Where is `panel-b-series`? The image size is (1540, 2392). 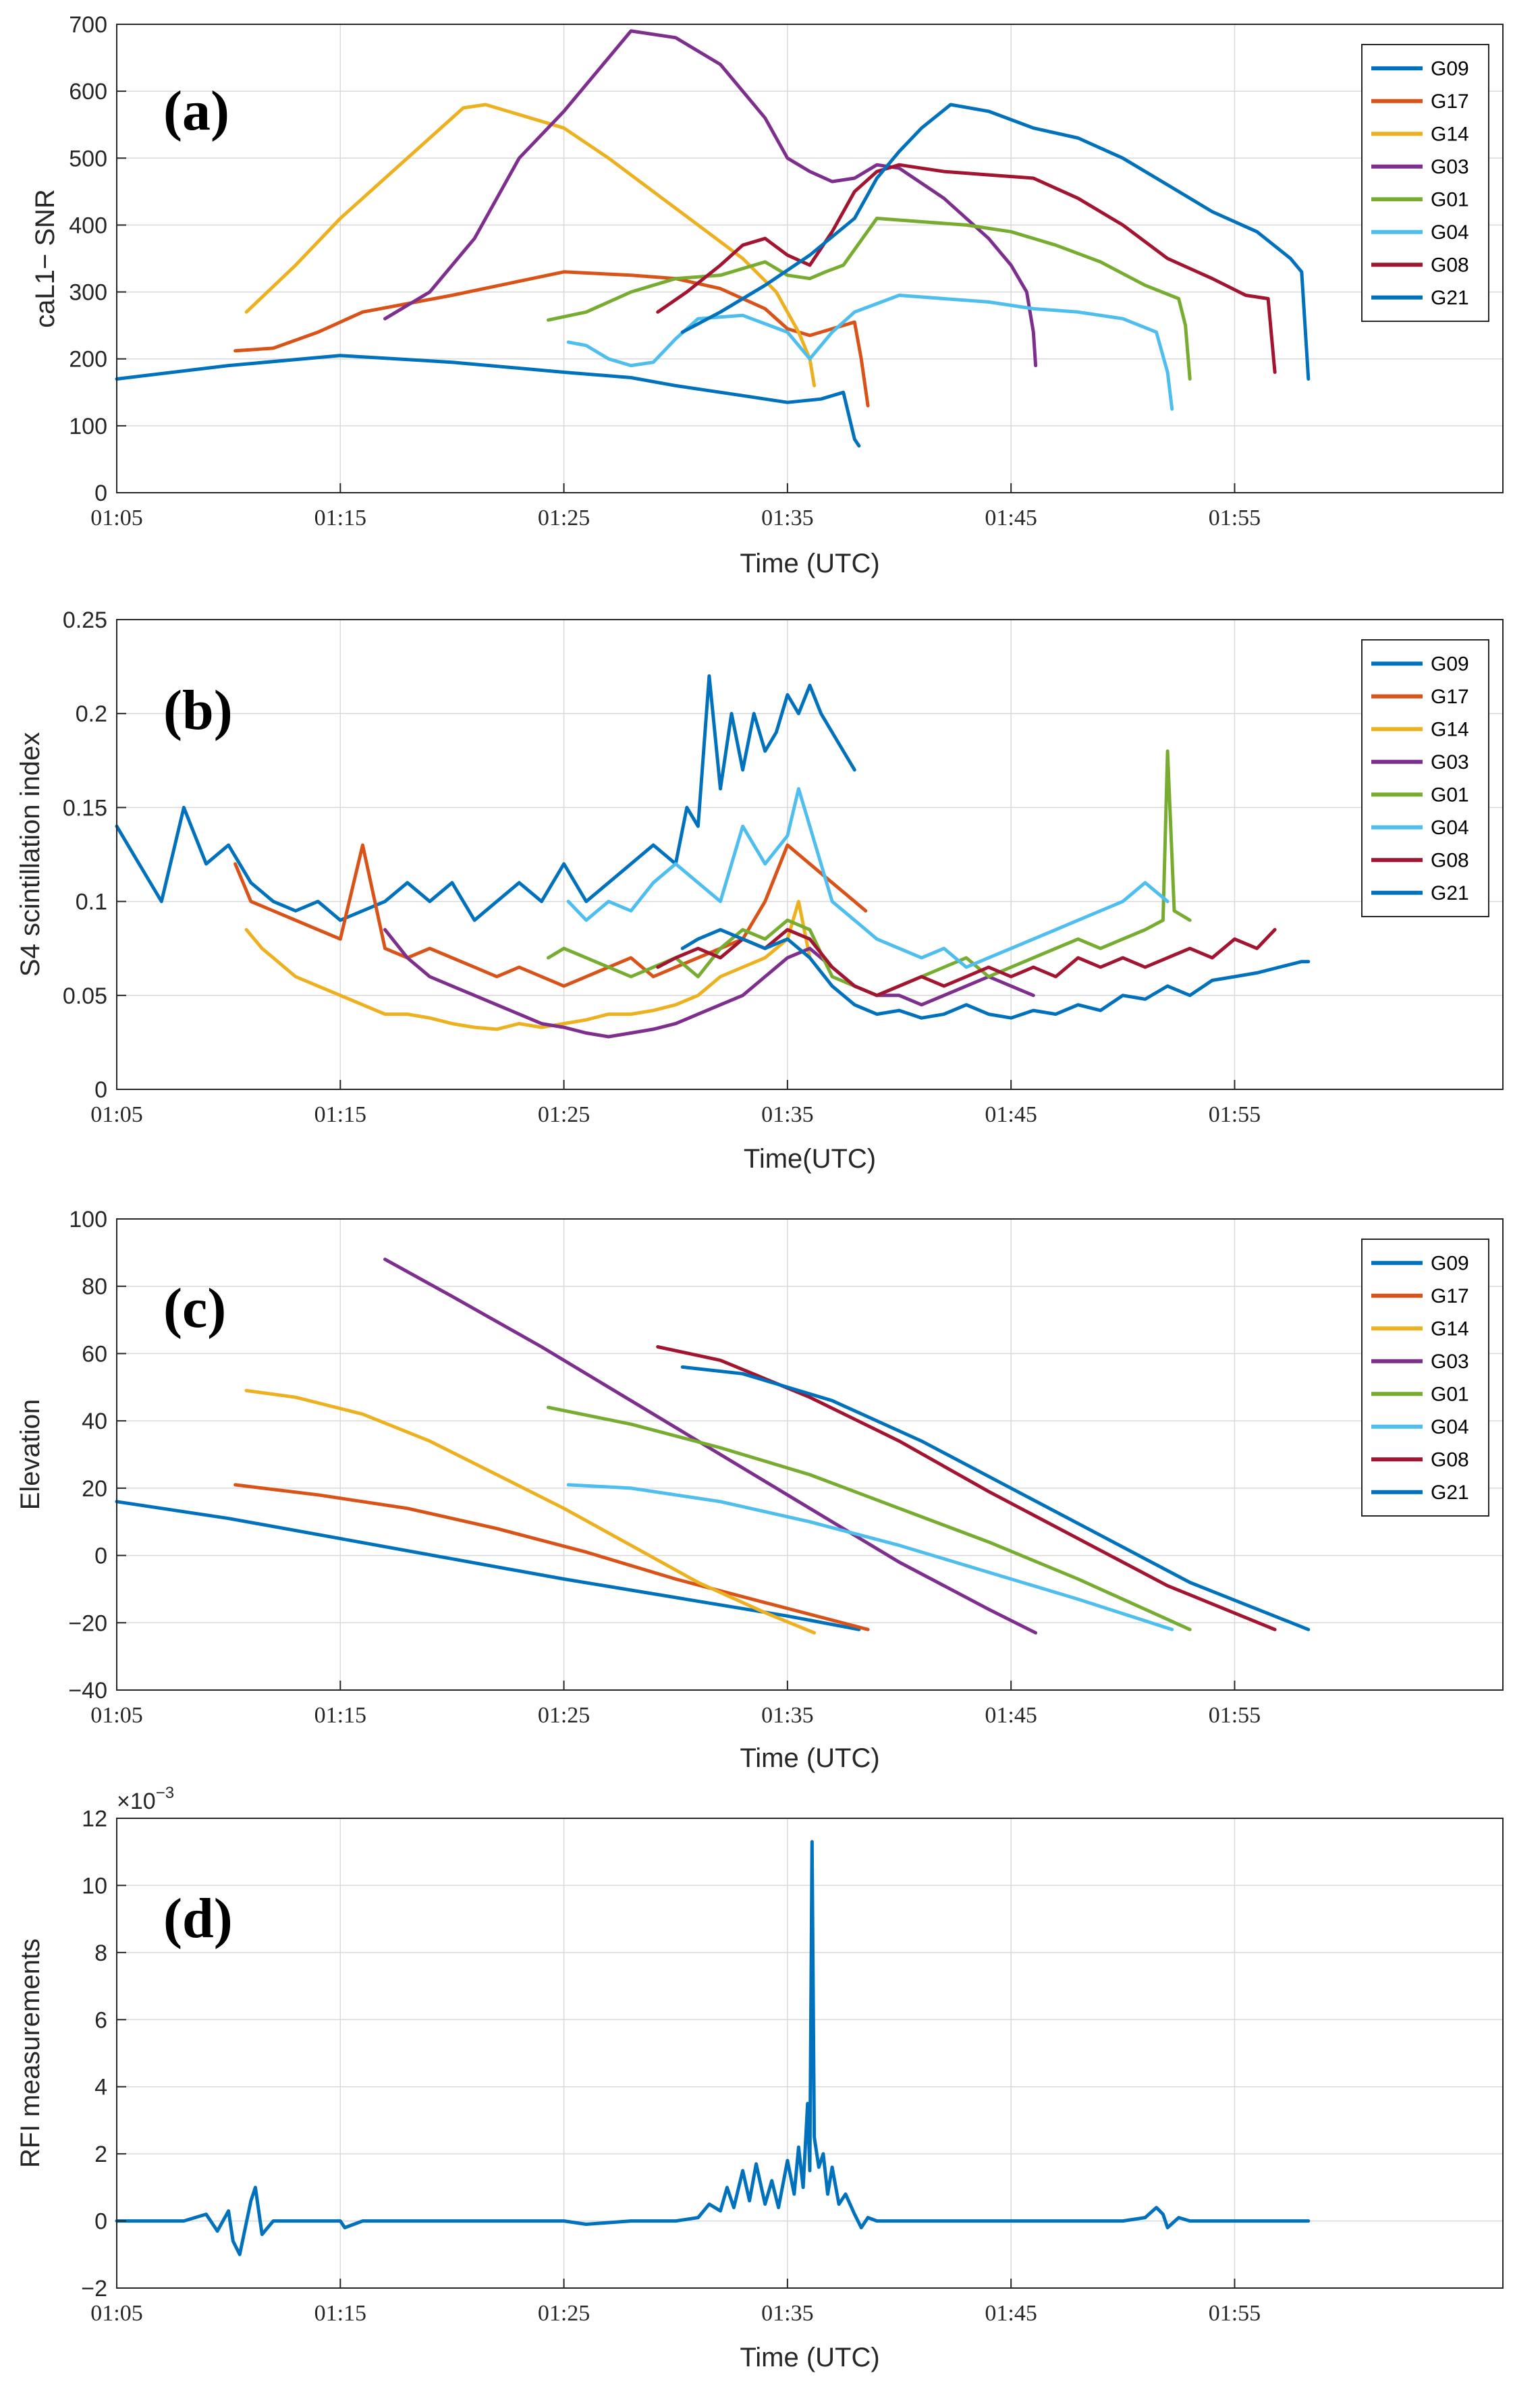
panel-b-series is located at coordinates (713, 856).